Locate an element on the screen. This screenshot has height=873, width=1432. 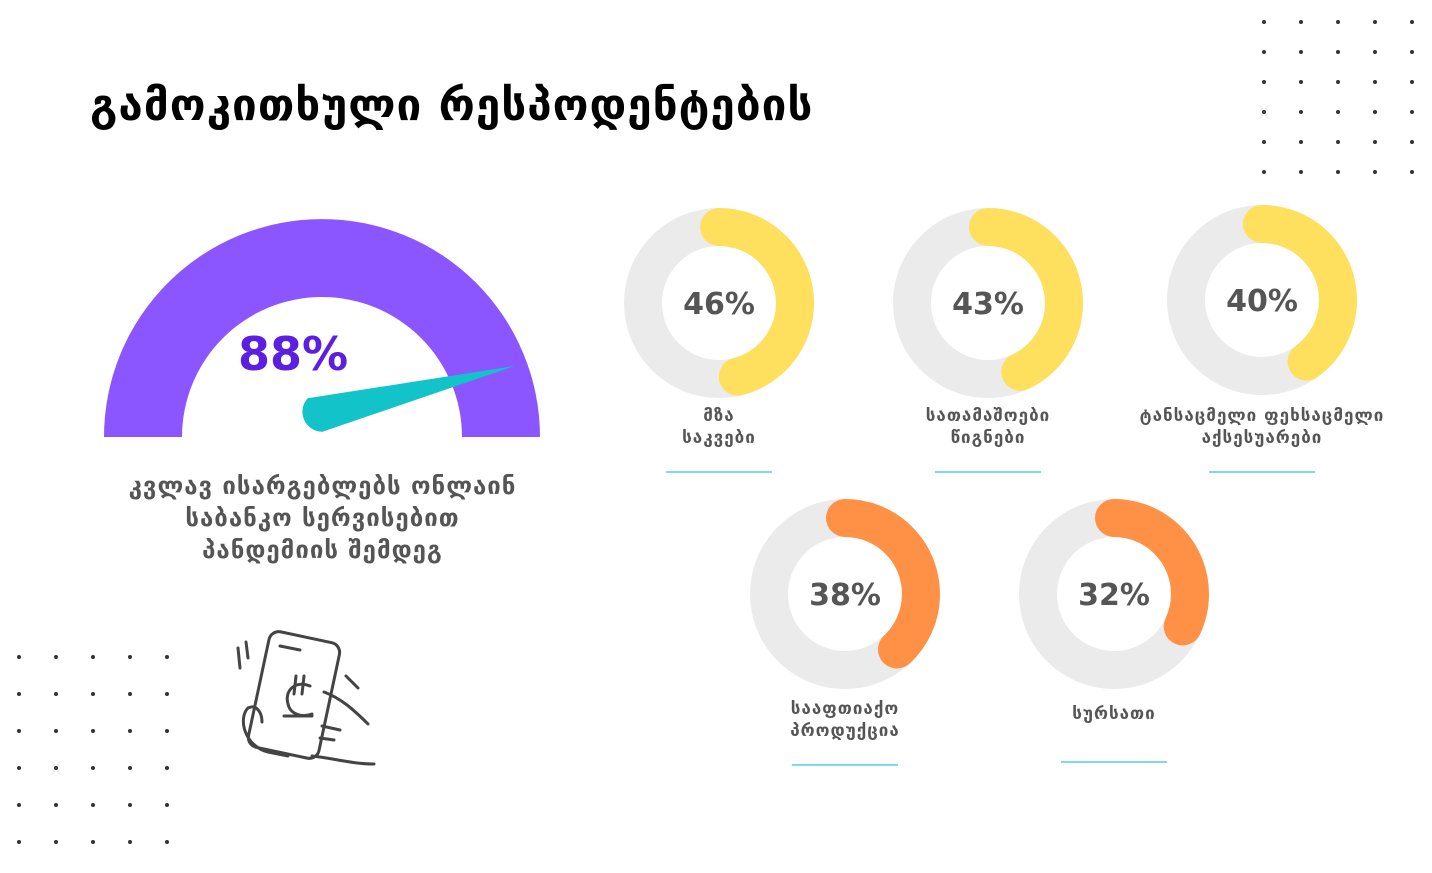
donut-chart: 40% is located at coordinates (1262, 300).